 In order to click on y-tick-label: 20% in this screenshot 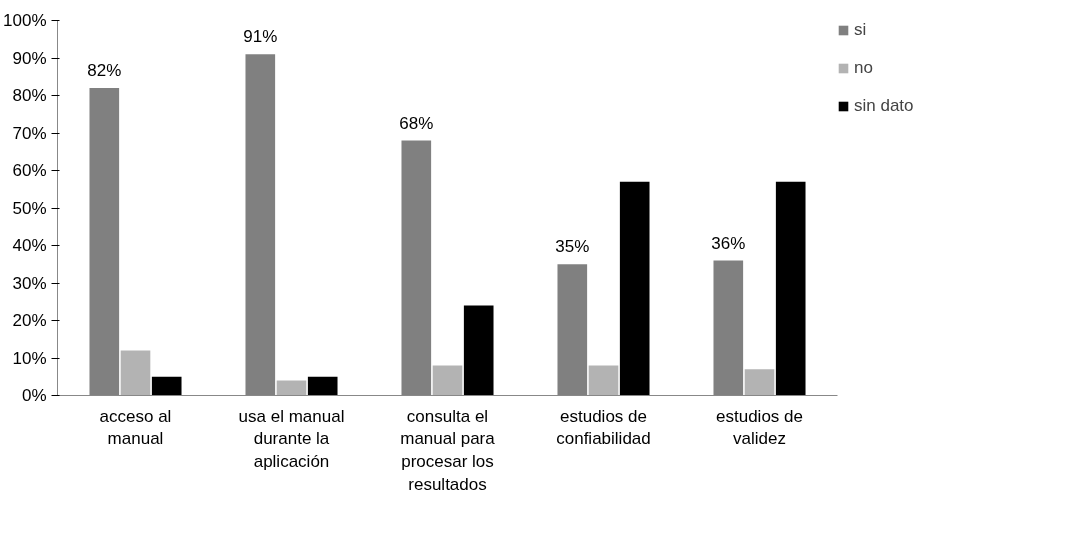, I will do `click(29, 320)`.